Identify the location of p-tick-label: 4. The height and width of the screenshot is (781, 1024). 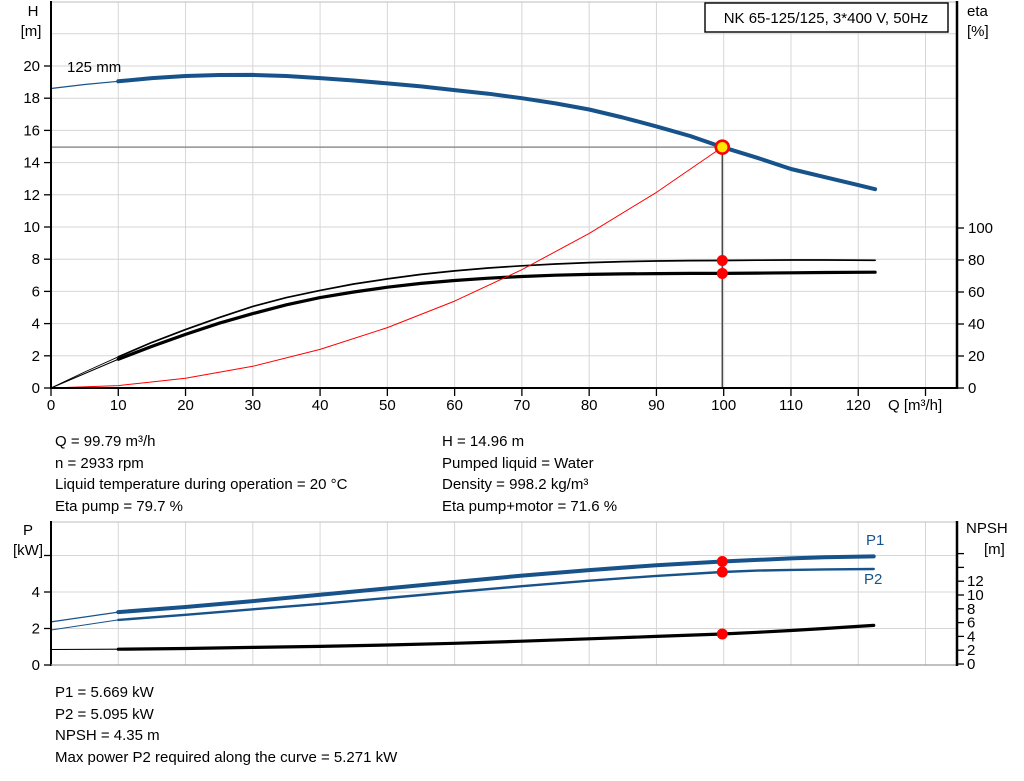
(36, 592).